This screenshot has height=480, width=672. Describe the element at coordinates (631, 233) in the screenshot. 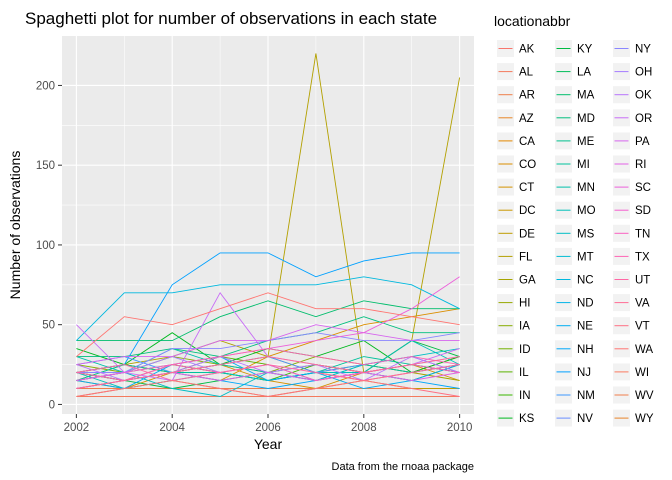

I see `legend-item-tn: TN` at that location.